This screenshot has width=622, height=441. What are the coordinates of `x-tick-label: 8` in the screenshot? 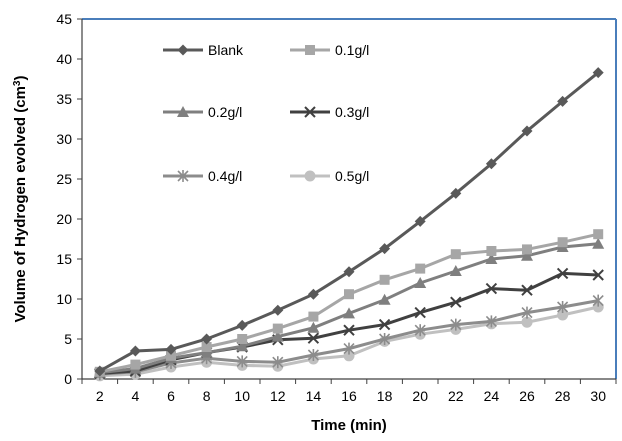 It's located at (207, 396).